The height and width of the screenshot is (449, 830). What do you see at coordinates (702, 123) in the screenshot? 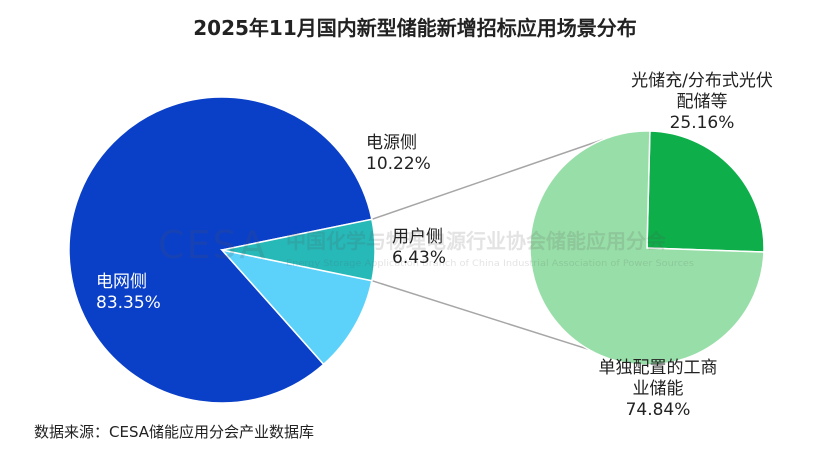
I see `sub-slice-label-1-line-3: 25.16%` at bounding box center [702, 123].